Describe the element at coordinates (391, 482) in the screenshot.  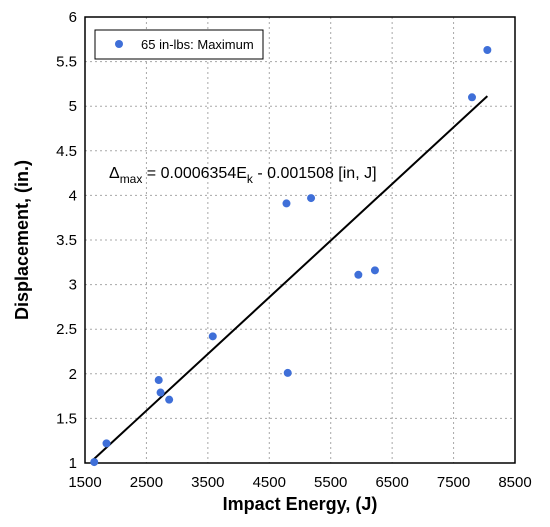
I see `x-tick-label: 6500` at that location.